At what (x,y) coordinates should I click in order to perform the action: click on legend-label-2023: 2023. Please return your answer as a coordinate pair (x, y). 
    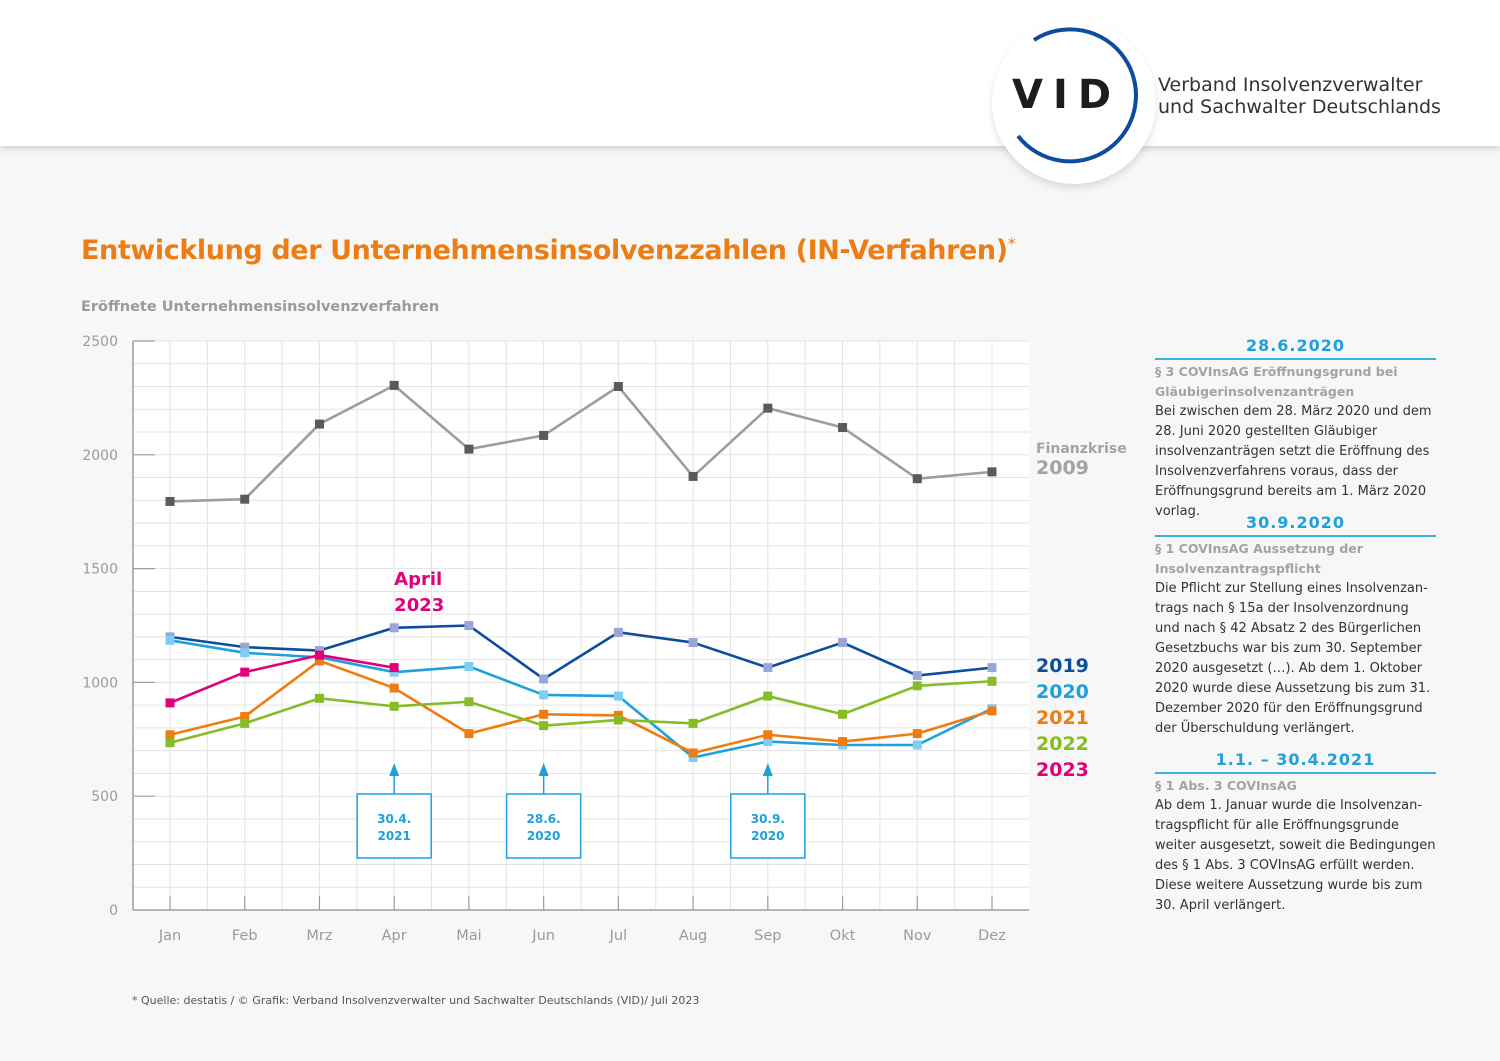
    Looking at the image, I should click on (1062, 770).